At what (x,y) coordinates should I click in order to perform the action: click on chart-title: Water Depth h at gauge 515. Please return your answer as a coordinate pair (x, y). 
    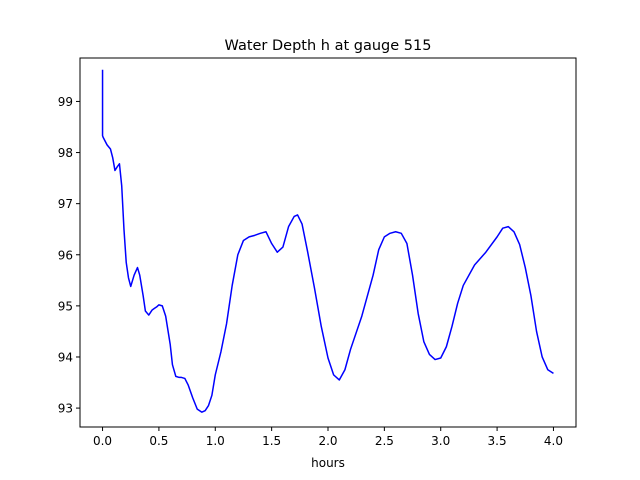
    Looking at the image, I should click on (328, 46).